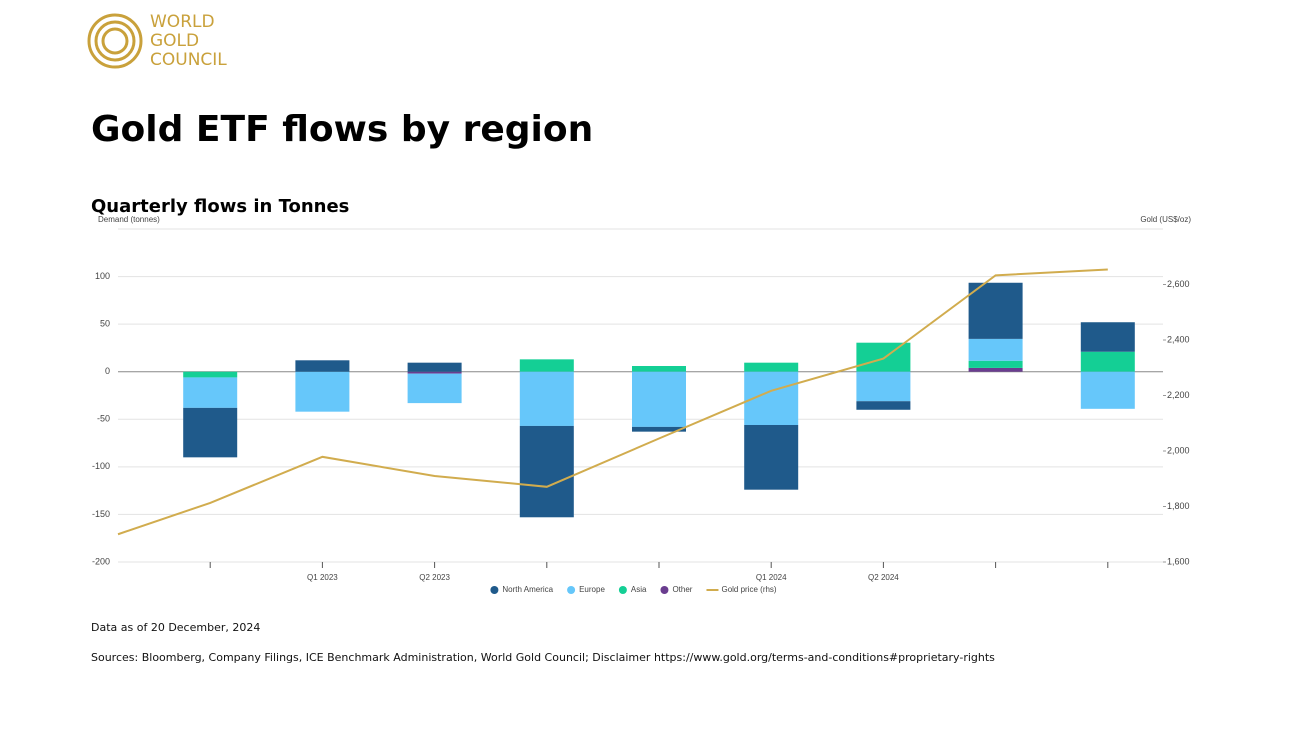 The image size is (1292, 739). What do you see at coordinates (101, 466) in the screenshot?
I see `y-tick-label: -100` at bounding box center [101, 466].